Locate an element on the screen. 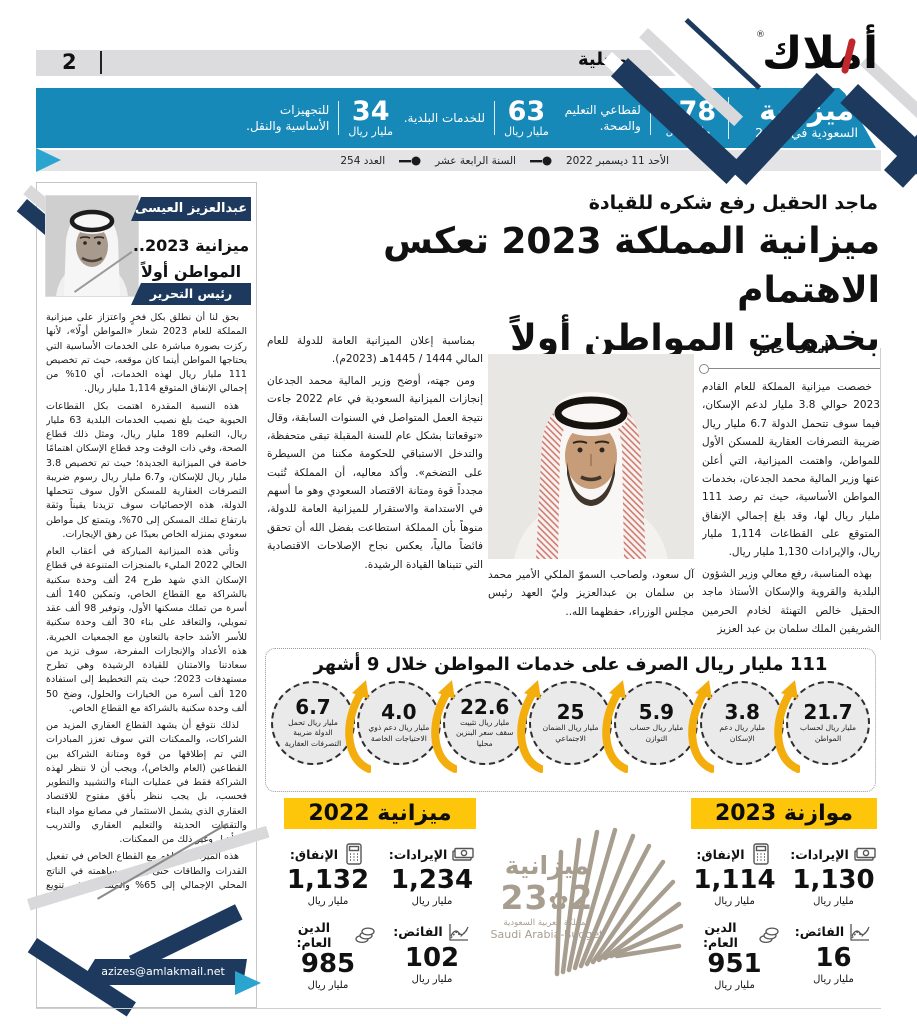 The height and width of the screenshot is (1024, 917). logo-english: Saudi Arabia-Budget is located at coordinates (547, 934).